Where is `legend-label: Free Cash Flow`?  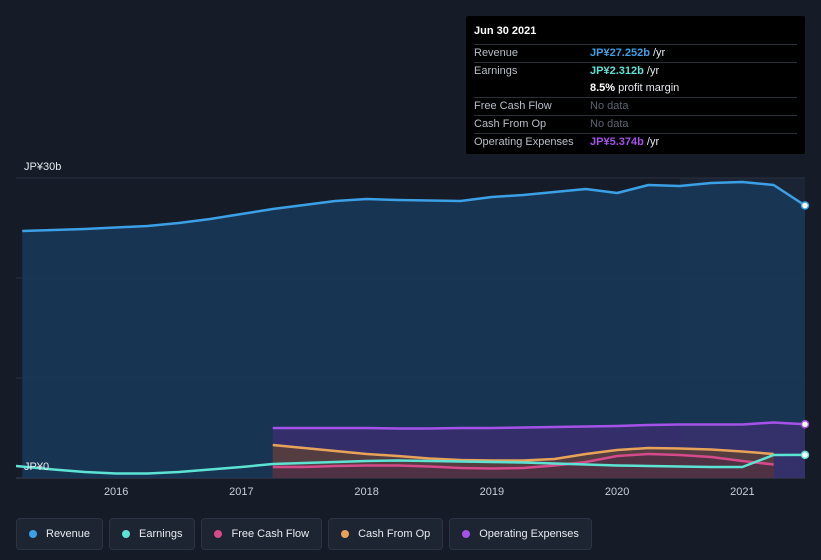 legend-label: Free Cash Flow is located at coordinates (270, 534).